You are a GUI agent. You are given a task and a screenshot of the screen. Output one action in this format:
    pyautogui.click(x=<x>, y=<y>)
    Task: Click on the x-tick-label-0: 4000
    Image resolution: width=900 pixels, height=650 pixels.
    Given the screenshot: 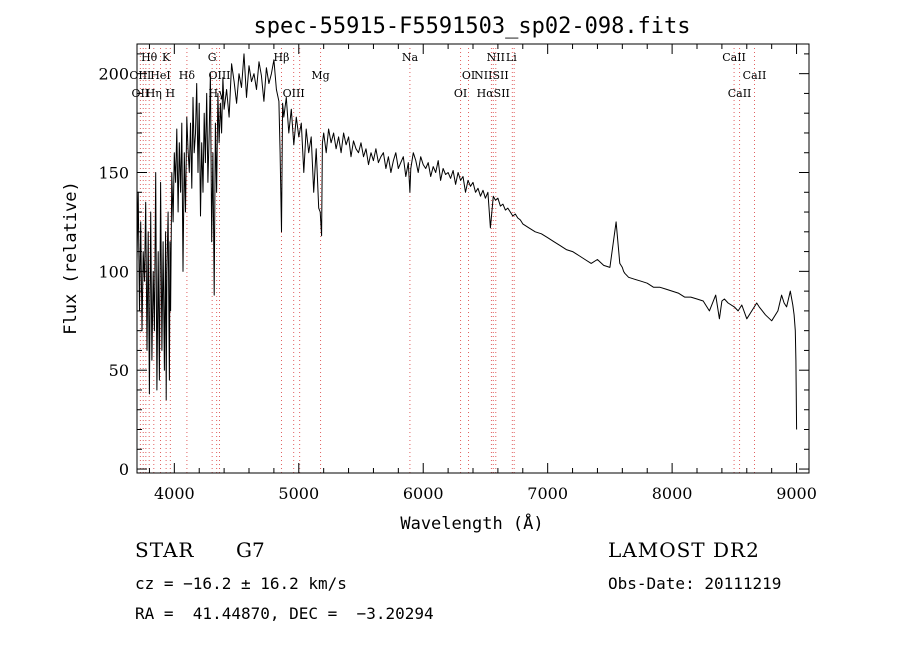 What is the action you would take?
    pyautogui.click(x=174, y=493)
    